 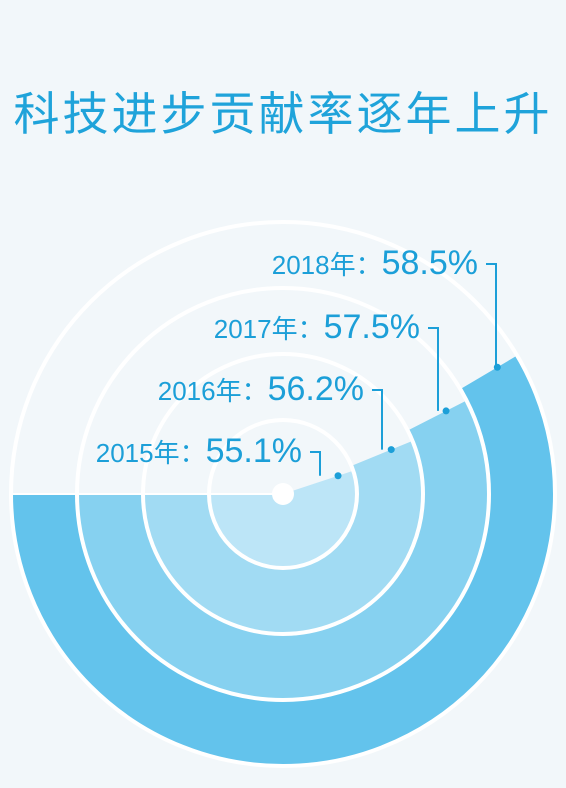 I want to click on ring-arc-2016, so click(x=283, y=537).